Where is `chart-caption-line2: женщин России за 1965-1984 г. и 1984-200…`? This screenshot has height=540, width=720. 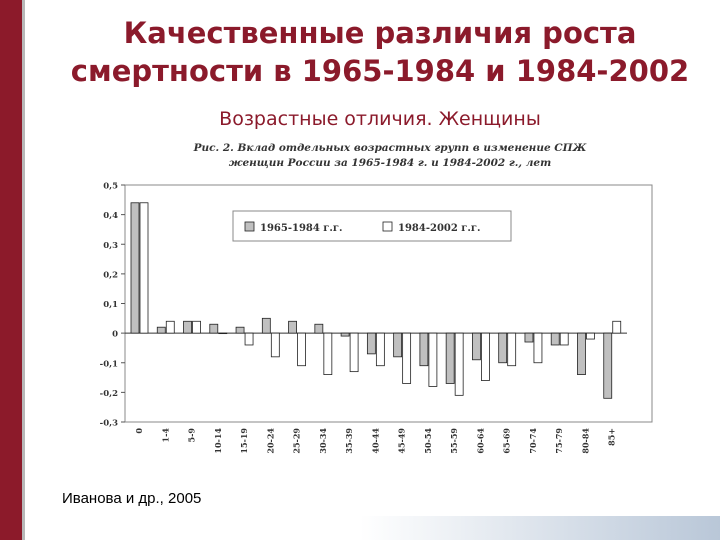
chart-caption-line2: женщин России за 1965-1984 г. и 1984-200… is located at coordinates (390, 163).